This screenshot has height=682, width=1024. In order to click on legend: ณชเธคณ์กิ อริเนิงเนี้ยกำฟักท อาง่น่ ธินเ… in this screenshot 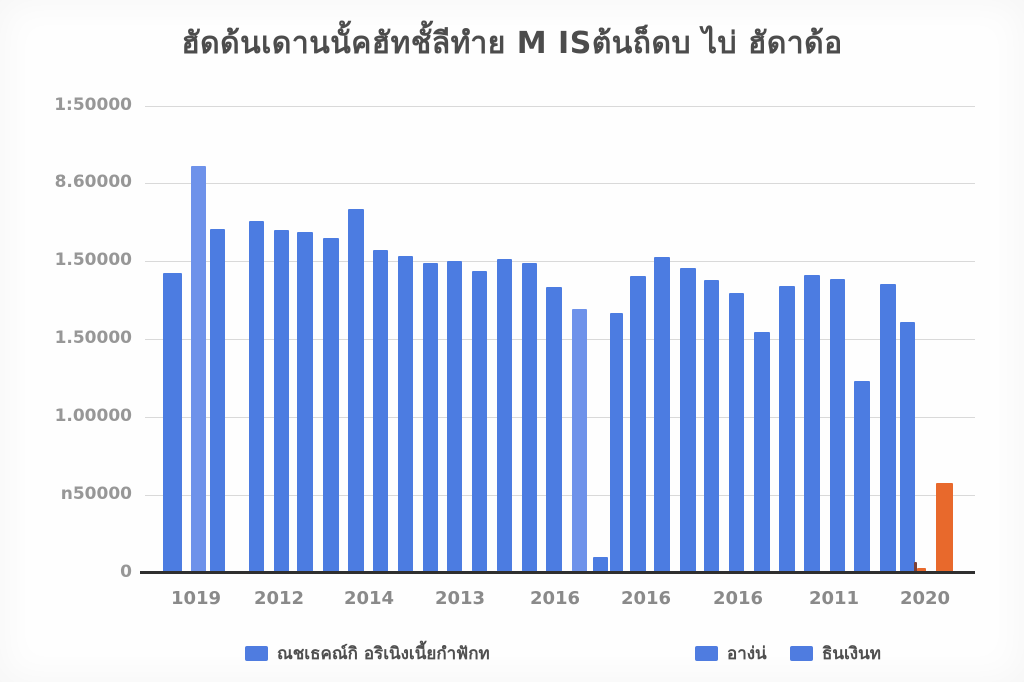, I will do `click(512, 655)`.